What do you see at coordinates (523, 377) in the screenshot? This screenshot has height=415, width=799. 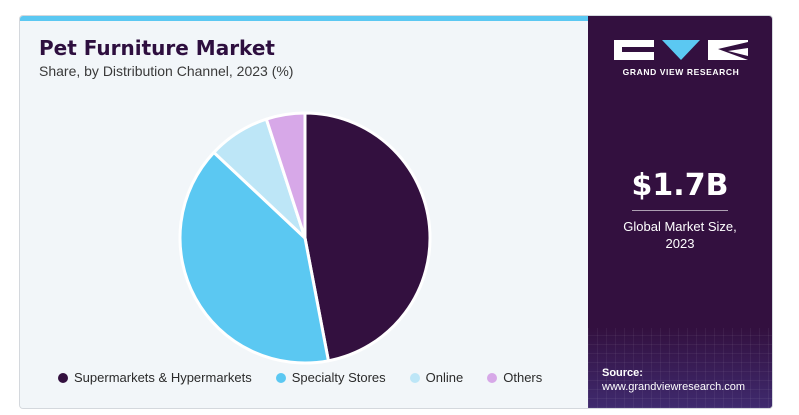 I see `legend-label: Others` at bounding box center [523, 377].